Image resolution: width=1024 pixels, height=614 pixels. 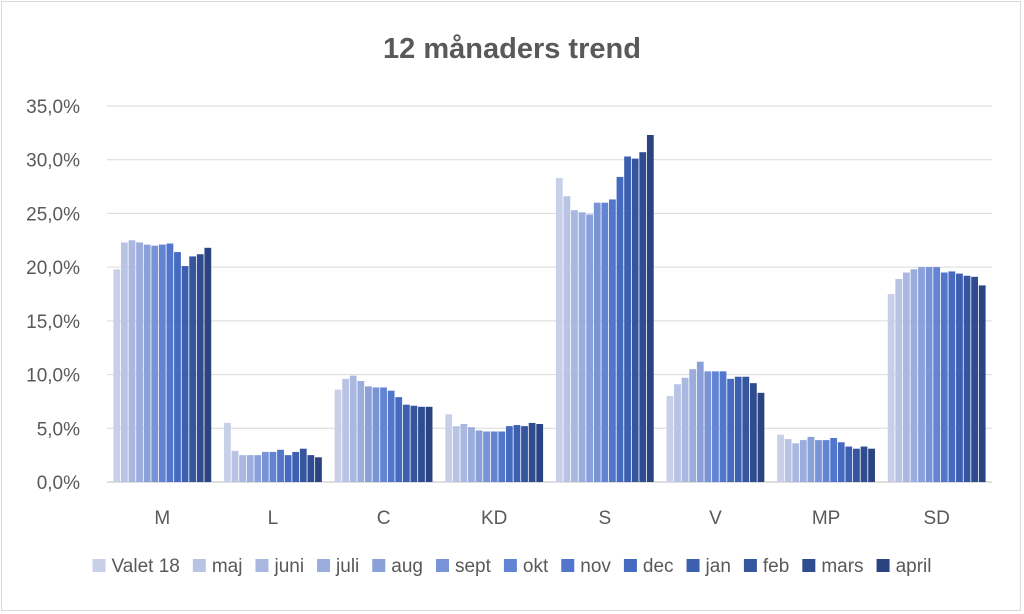 What do you see at coordinates (58, 483) in the screenshot?
I see `y-tick-label: 0,0%` at bounding box center [58, 483].